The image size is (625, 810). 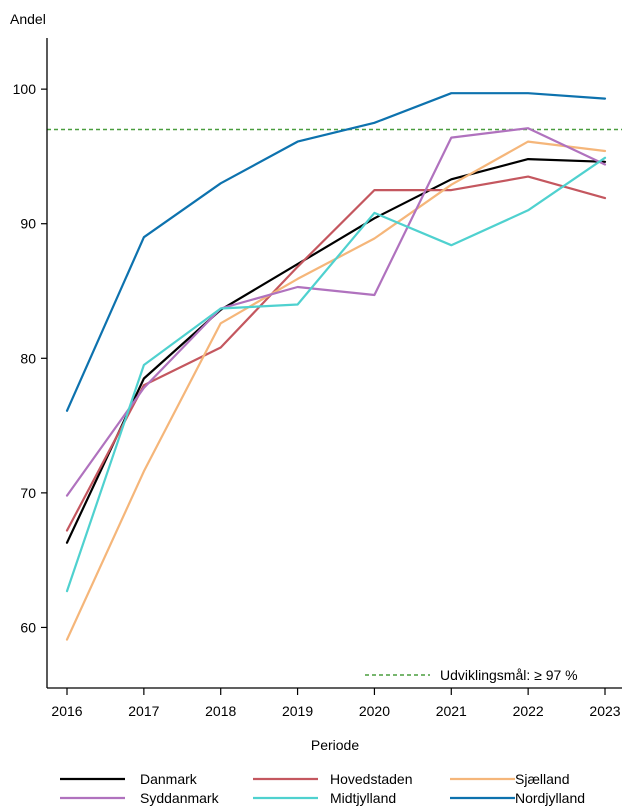 I want to click on x-axis: 2016 2017 2018 2019 2020 2021 2022 2023, so click(x=334, y=703).